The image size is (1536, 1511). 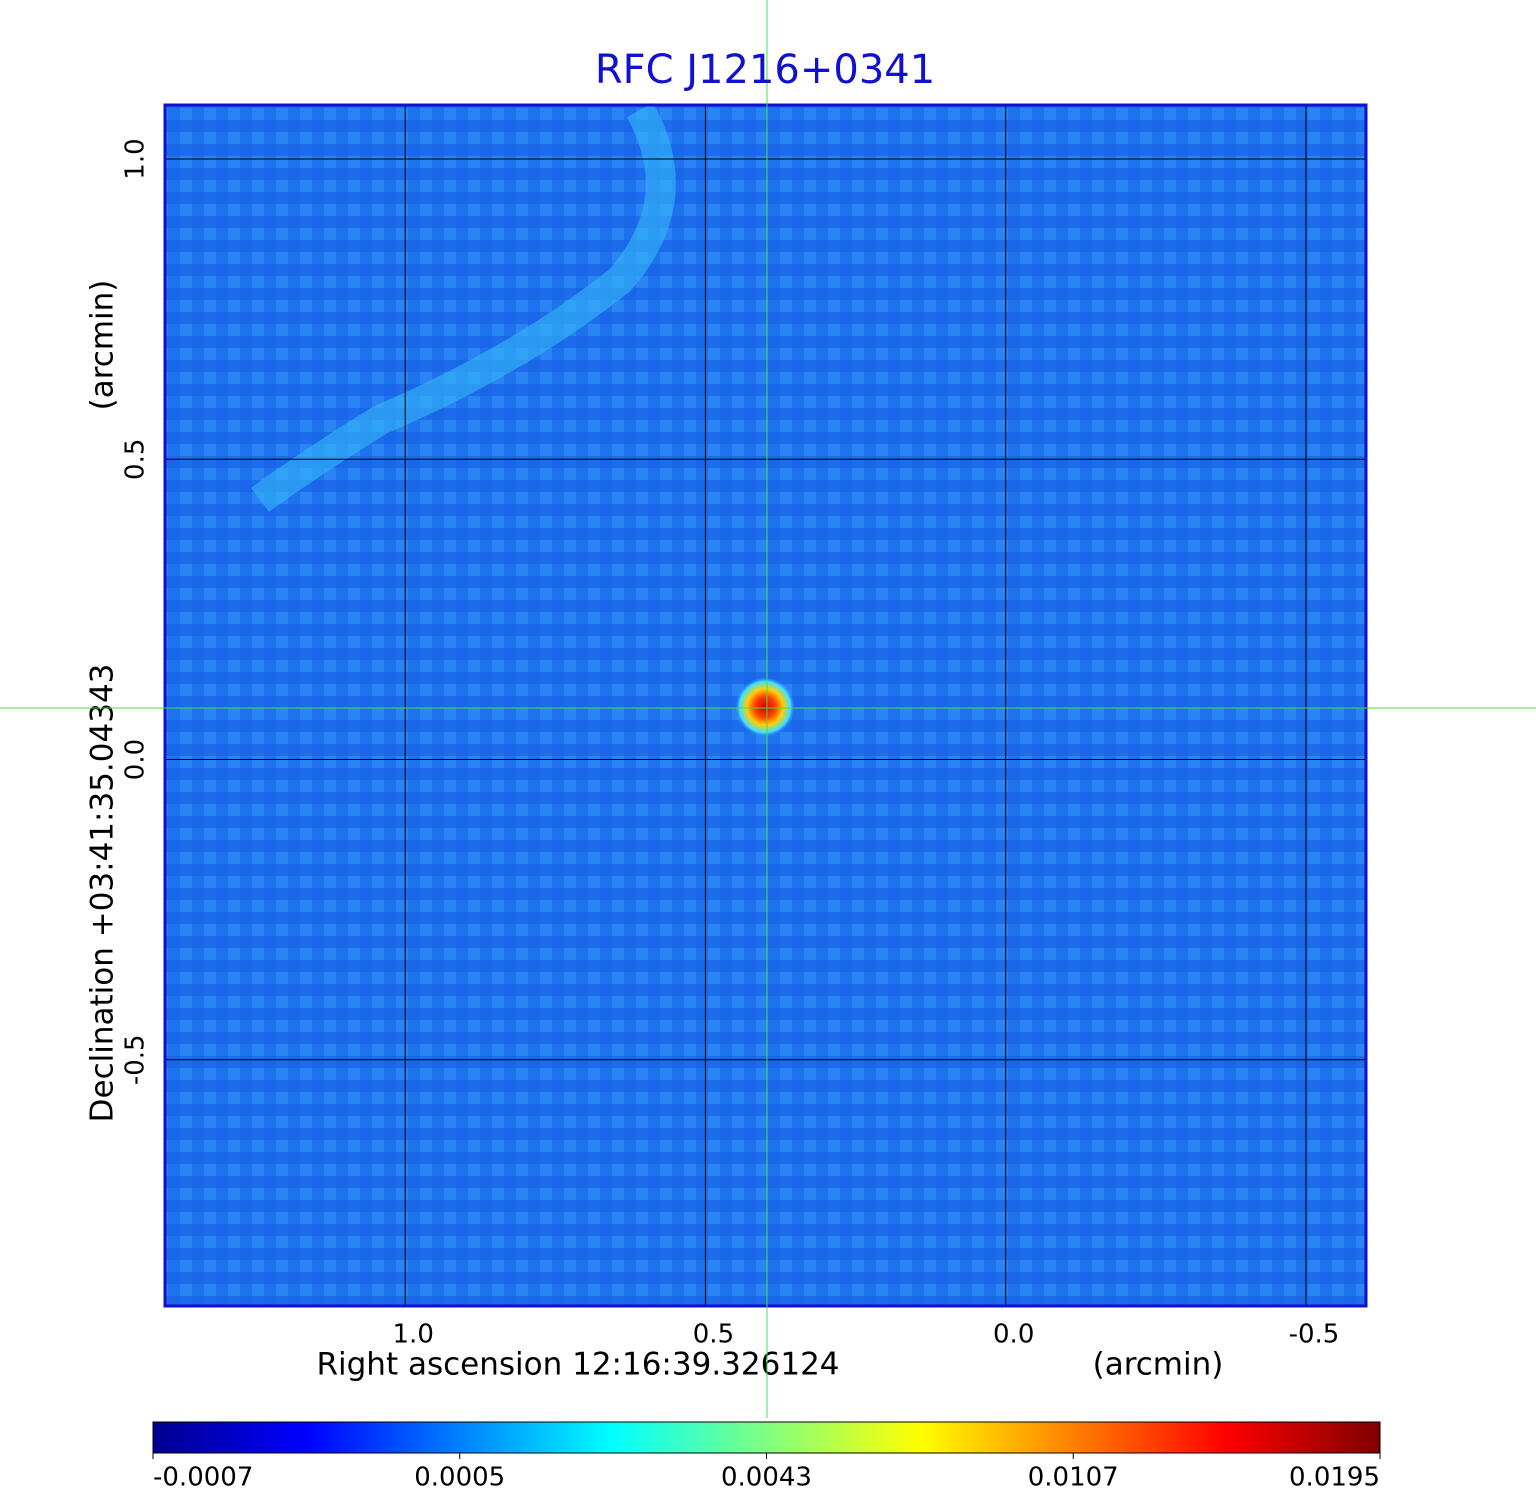 What do you see at coordinates (136, 158) in the screenshot?
I see `y-tick-label: 1.0` at bounding box center [136, 158].